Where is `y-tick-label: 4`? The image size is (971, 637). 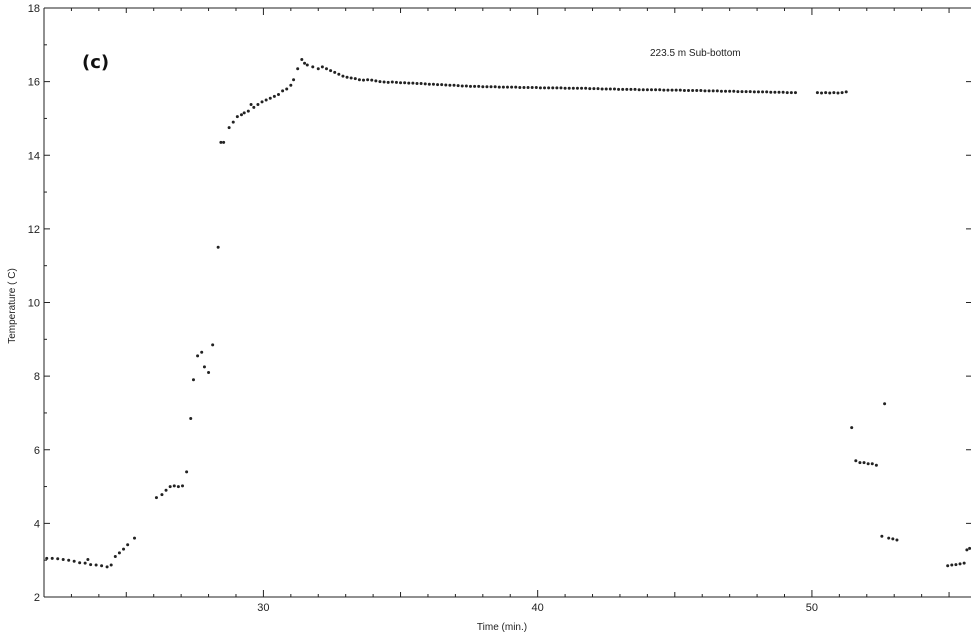 y-tick-label: 4 is located at coordinates (37, 524).